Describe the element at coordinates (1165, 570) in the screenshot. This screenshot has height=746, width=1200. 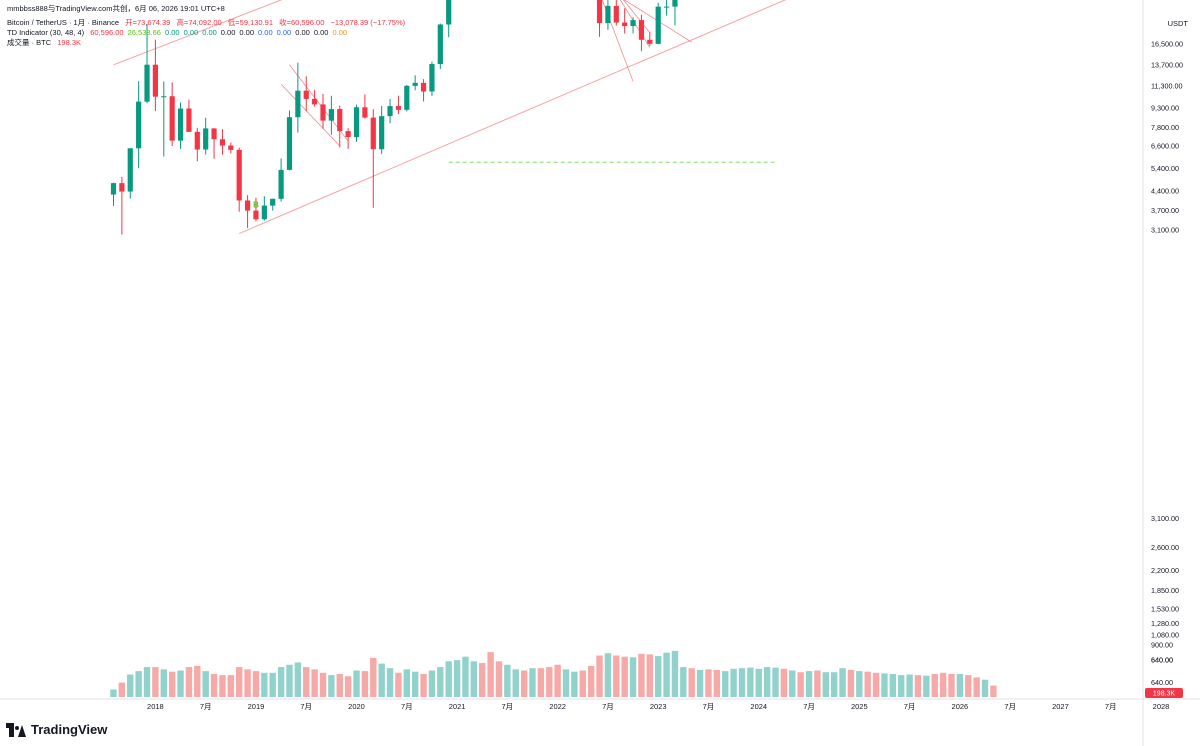
I see `volume-tick-label: 2,200.00` at that location.